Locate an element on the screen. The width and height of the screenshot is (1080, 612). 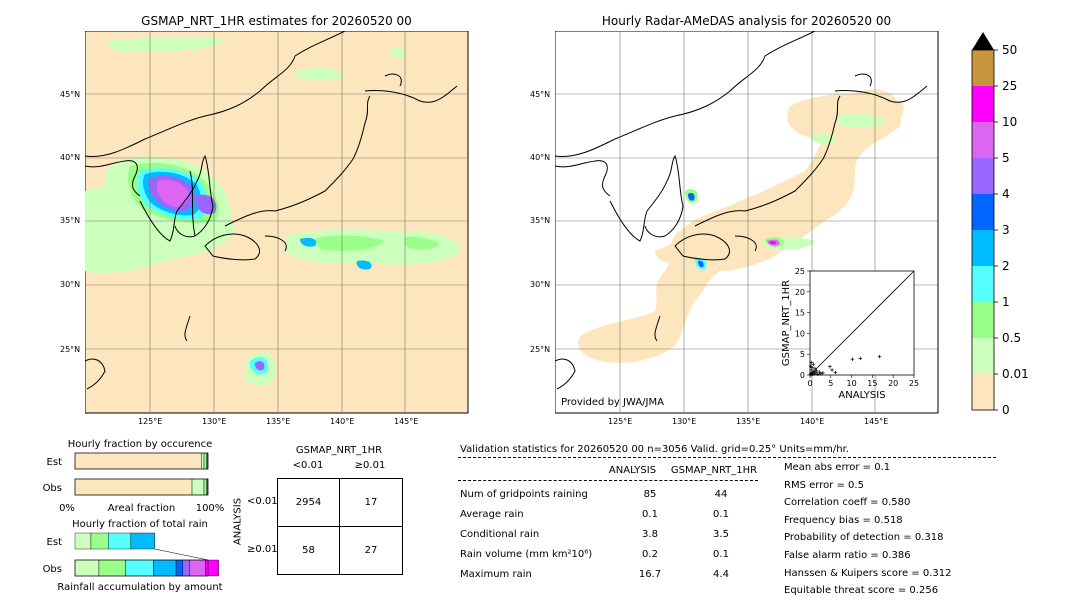
validation-table-divider is located at coordinates (608, 480).